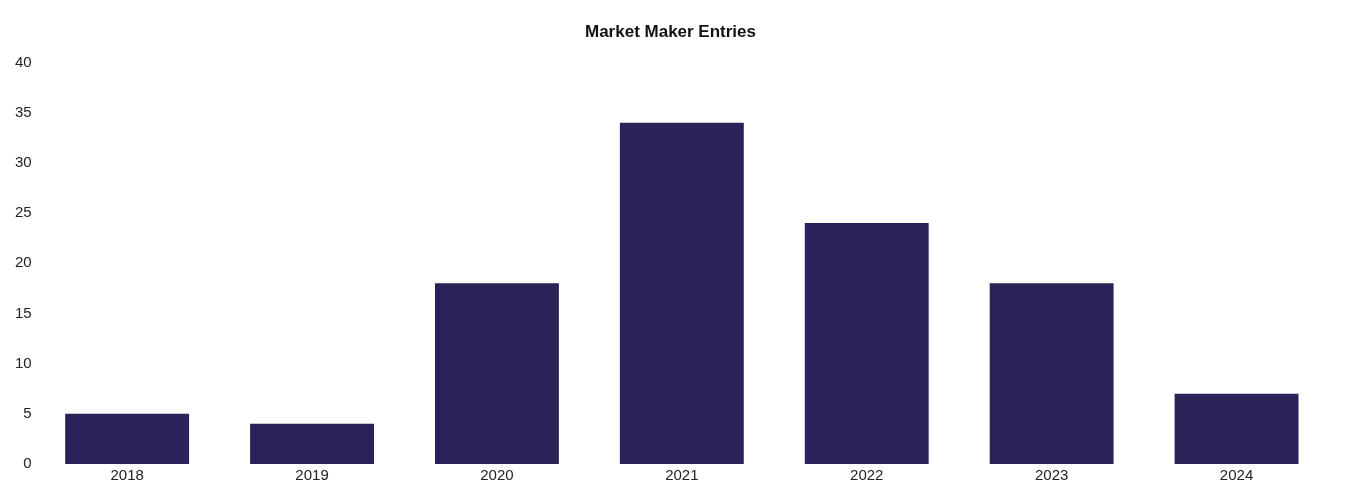 This screenshot has width=1347, height=500. What do you see at coordinates (1051, 475) in the screenshot?
I see `x-tick-label: 2023` at bounding box center [1051, 475].